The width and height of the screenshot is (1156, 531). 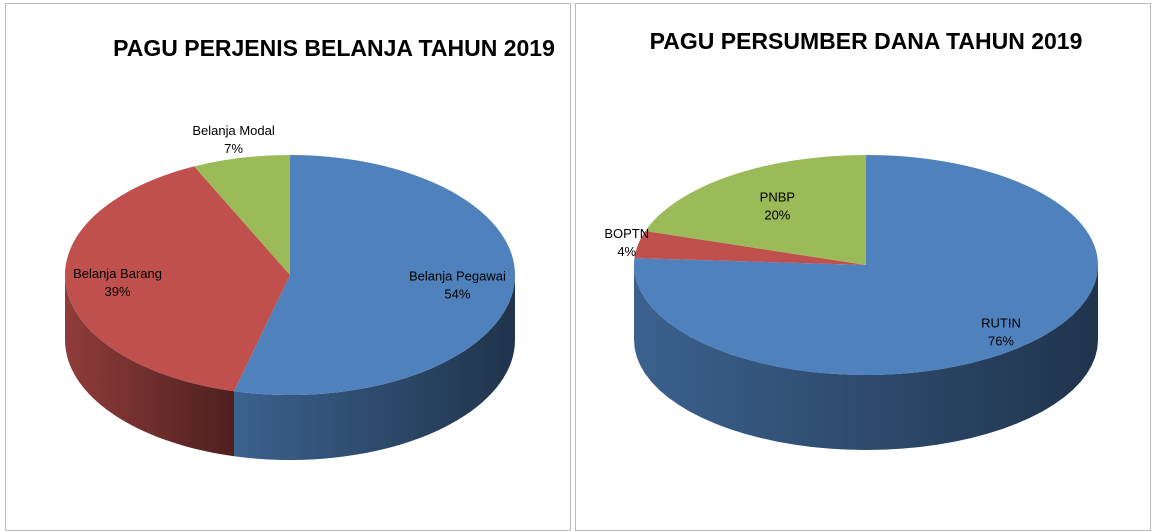 What do you see at coordinates (777, 215) in the screenshot?
I see `slice-value: 20%` at bounding box center [777, 215].